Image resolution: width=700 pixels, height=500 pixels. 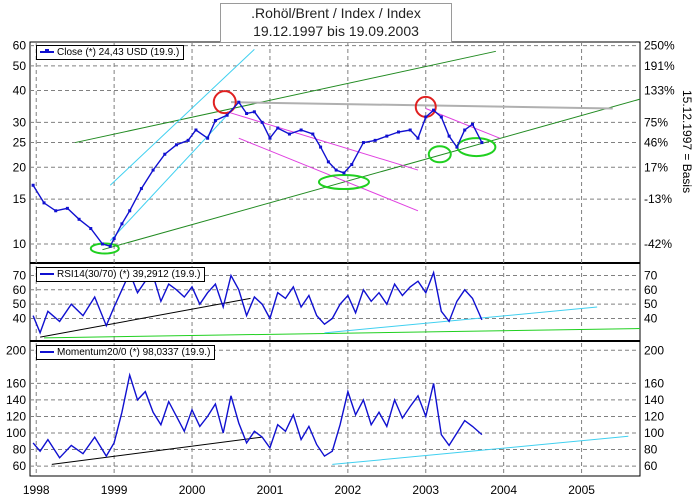 What do you see at coordinates (658, 199) in the screenshot?
I see `right-tick-label: -13%` at bounding box center [658, 199].